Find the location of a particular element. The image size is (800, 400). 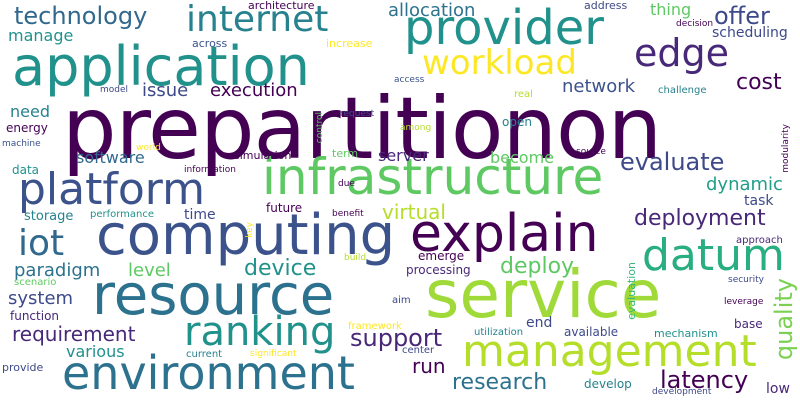

word-time: time is located at coordinates (200, 215).